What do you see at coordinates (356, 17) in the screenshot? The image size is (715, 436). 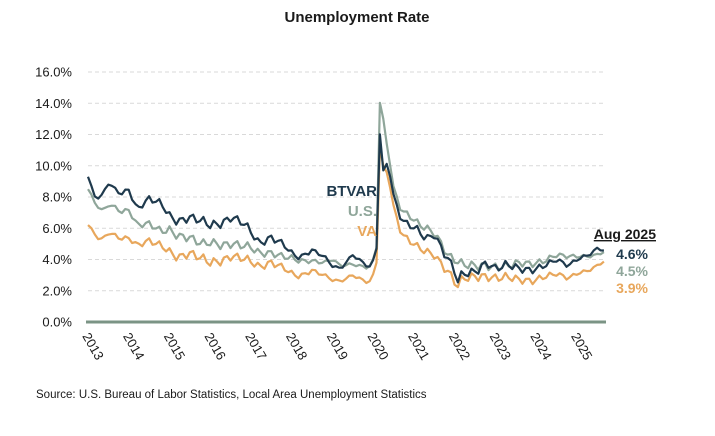 I see `chart-title: Unemployment Rate` at bounding box center [356, 17].